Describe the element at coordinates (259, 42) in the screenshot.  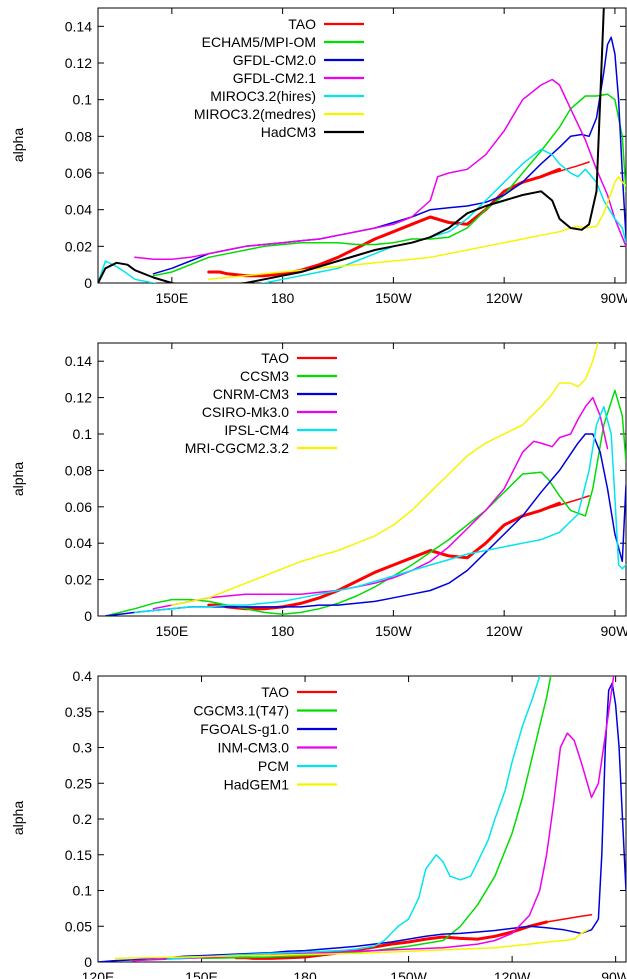
I see `legend-label: ECHAM5/MPI-OM` at that location.